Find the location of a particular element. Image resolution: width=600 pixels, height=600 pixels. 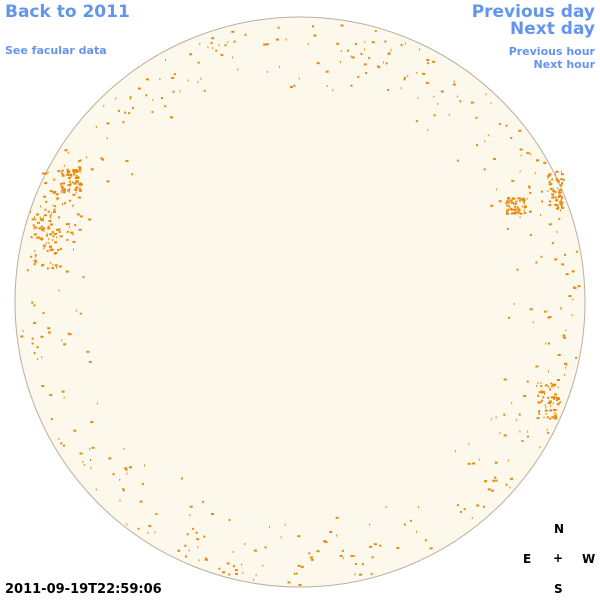

next-hour-link: Next hour is located at coordinates (564, 64).